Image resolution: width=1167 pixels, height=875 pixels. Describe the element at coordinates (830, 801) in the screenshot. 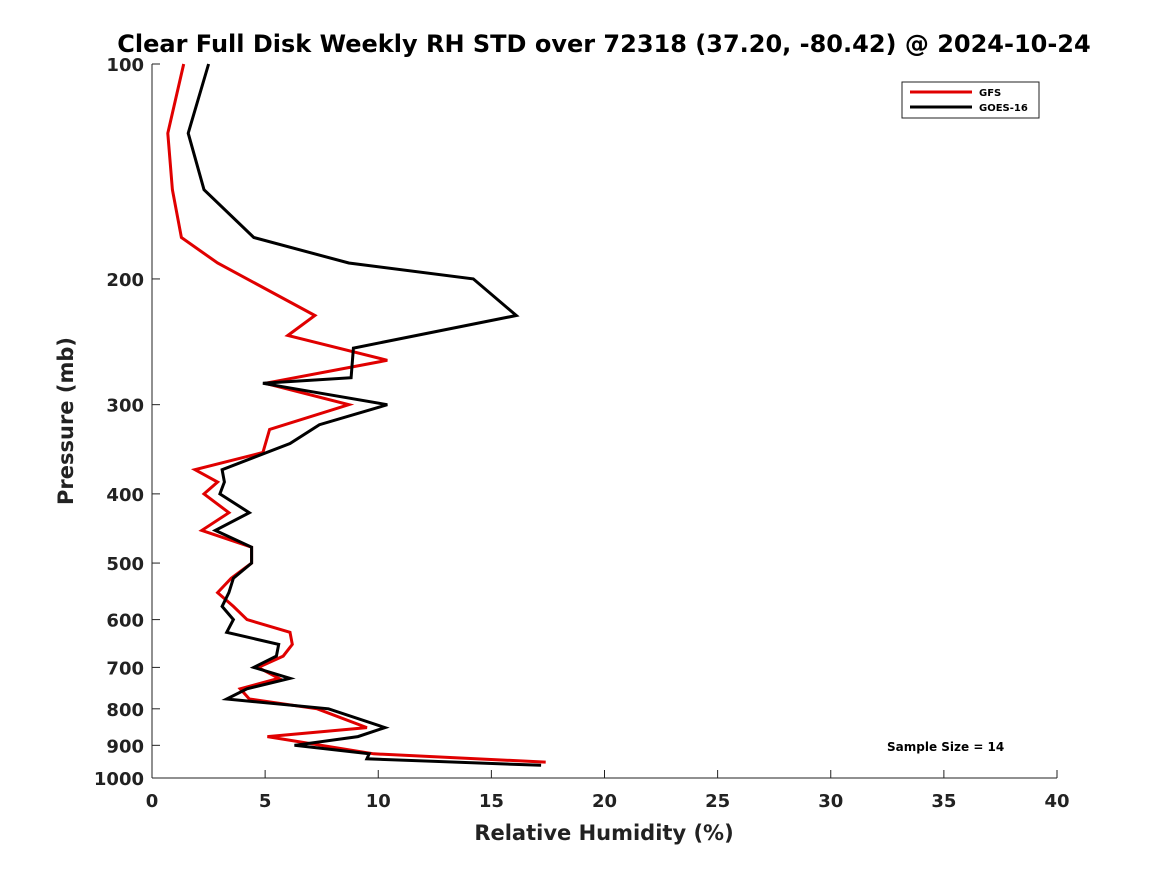

I see `x-tick-label: 30` at that location.